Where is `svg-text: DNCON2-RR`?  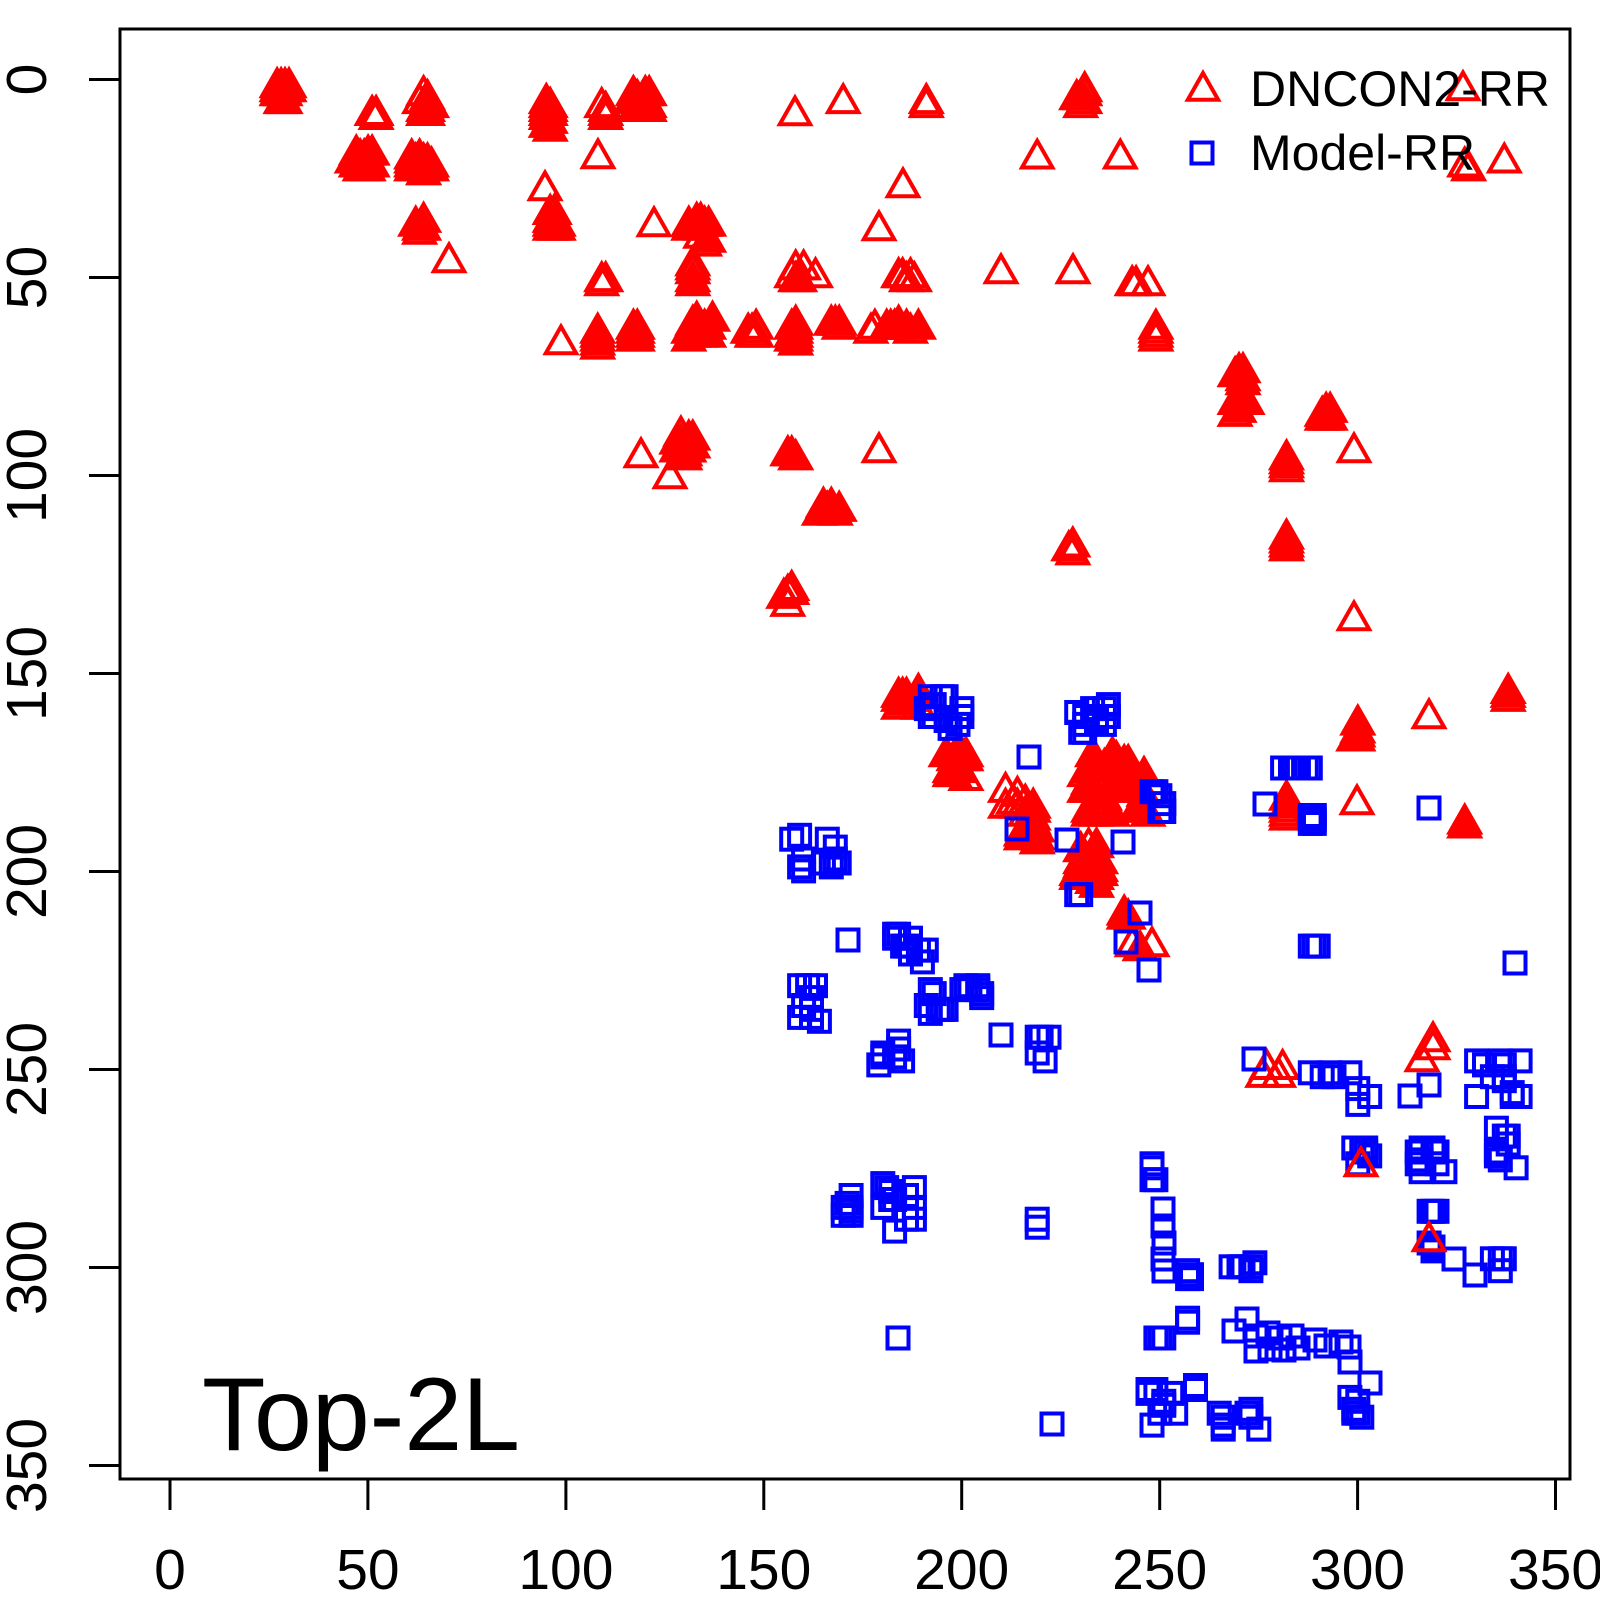 svg-text: DNCON2-RR is located at coordinates (1400, 89).